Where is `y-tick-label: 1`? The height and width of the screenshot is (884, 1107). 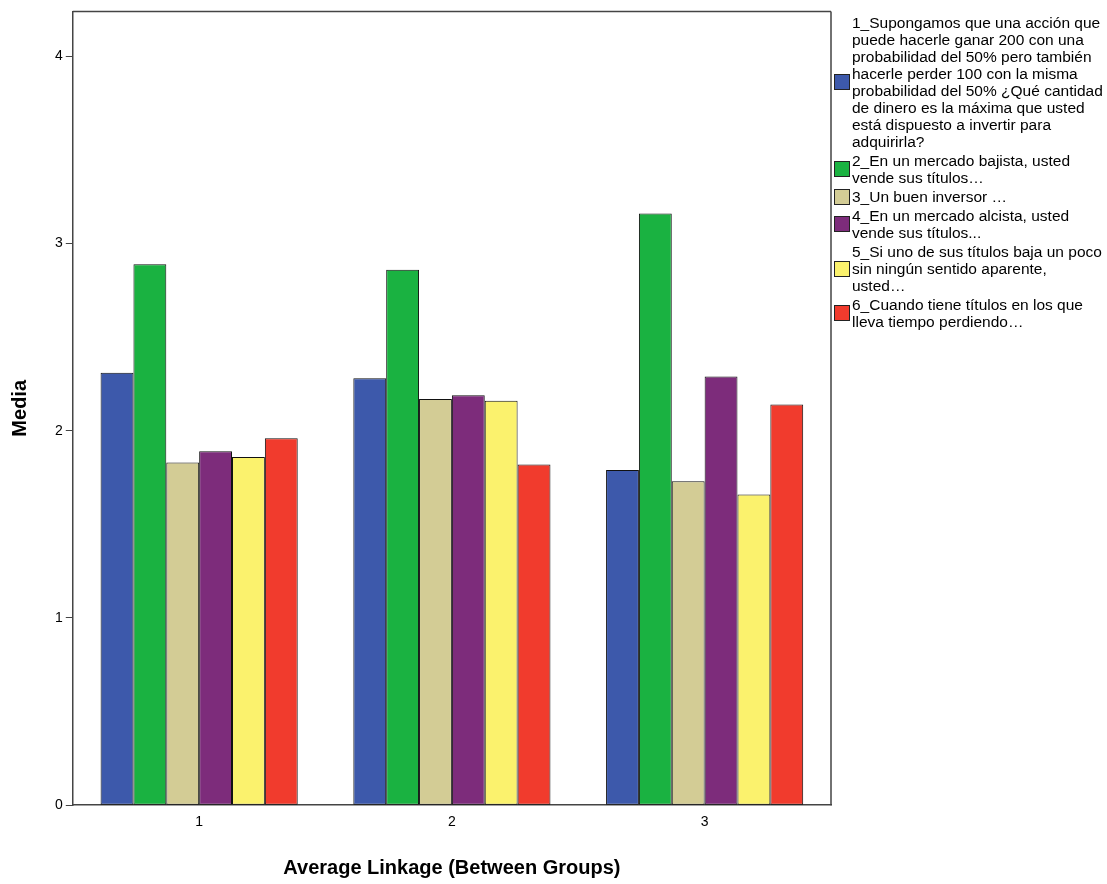 y-tick-label: 1 is located at coordinates (58, 616).